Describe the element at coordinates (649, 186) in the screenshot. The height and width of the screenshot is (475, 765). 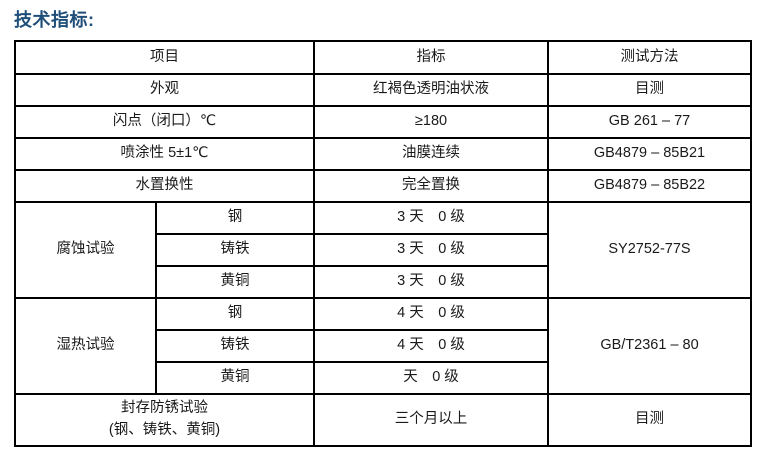
I see `cell-method: GB4879 – 85B22` at that location.